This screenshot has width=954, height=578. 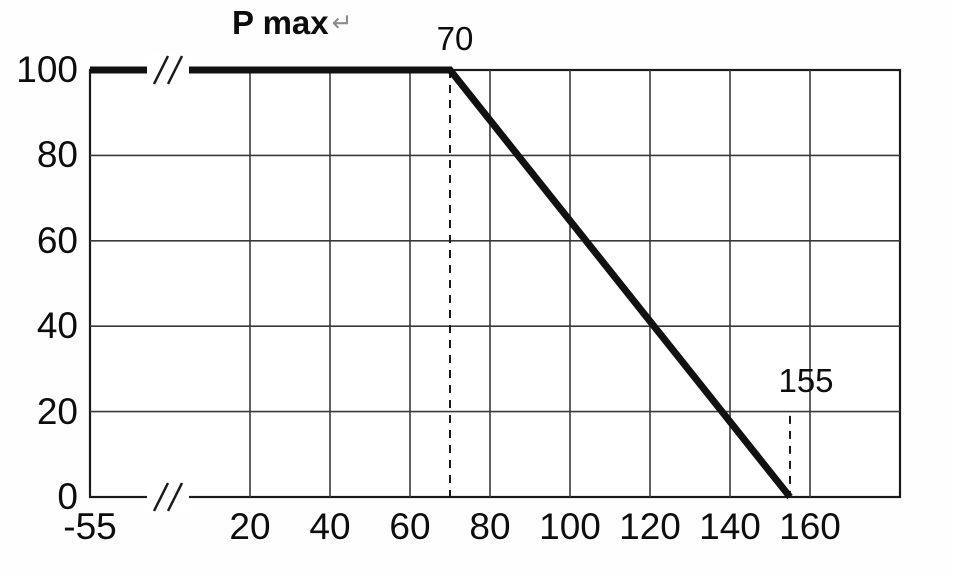 What do you see at coordinates (90, 526) in the screenshot?
I see `x-tick-label: -55` at bounding box center [90, 526].